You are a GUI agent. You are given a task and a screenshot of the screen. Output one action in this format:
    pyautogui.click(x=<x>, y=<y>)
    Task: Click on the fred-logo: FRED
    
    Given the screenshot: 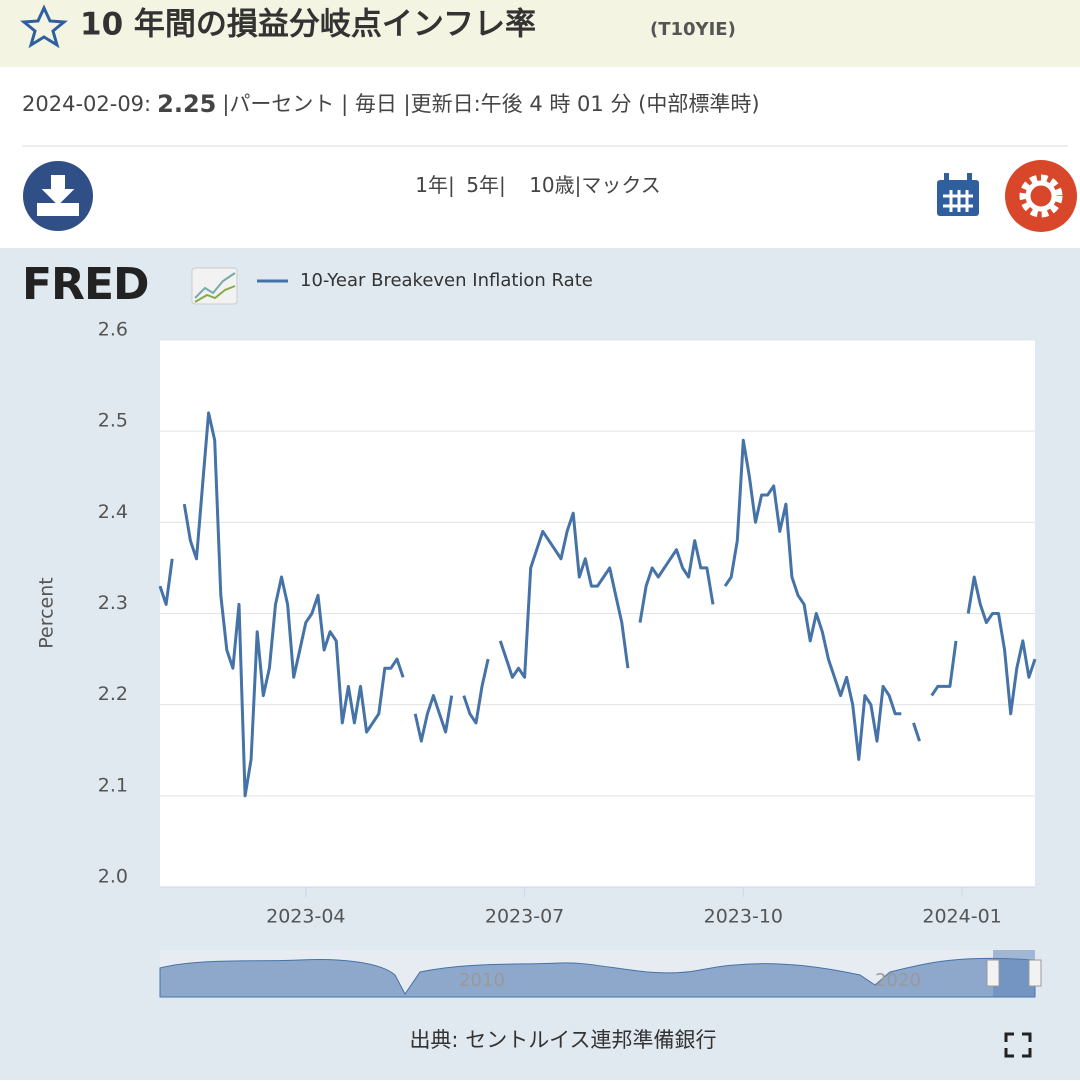 What is the action you would take?
    pyautogui.click(x=85, y=284)
    